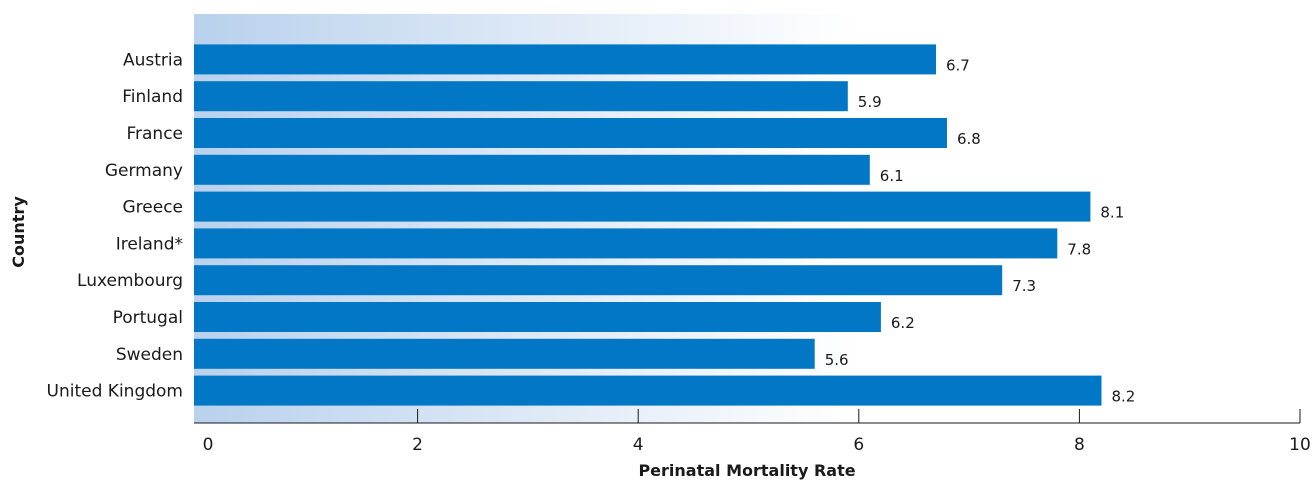 The width and height of the screenshot is (1316, 486). Describe the element at coordinates (153, 60) in the screenshot. I see `category-label: Austria` at that location.